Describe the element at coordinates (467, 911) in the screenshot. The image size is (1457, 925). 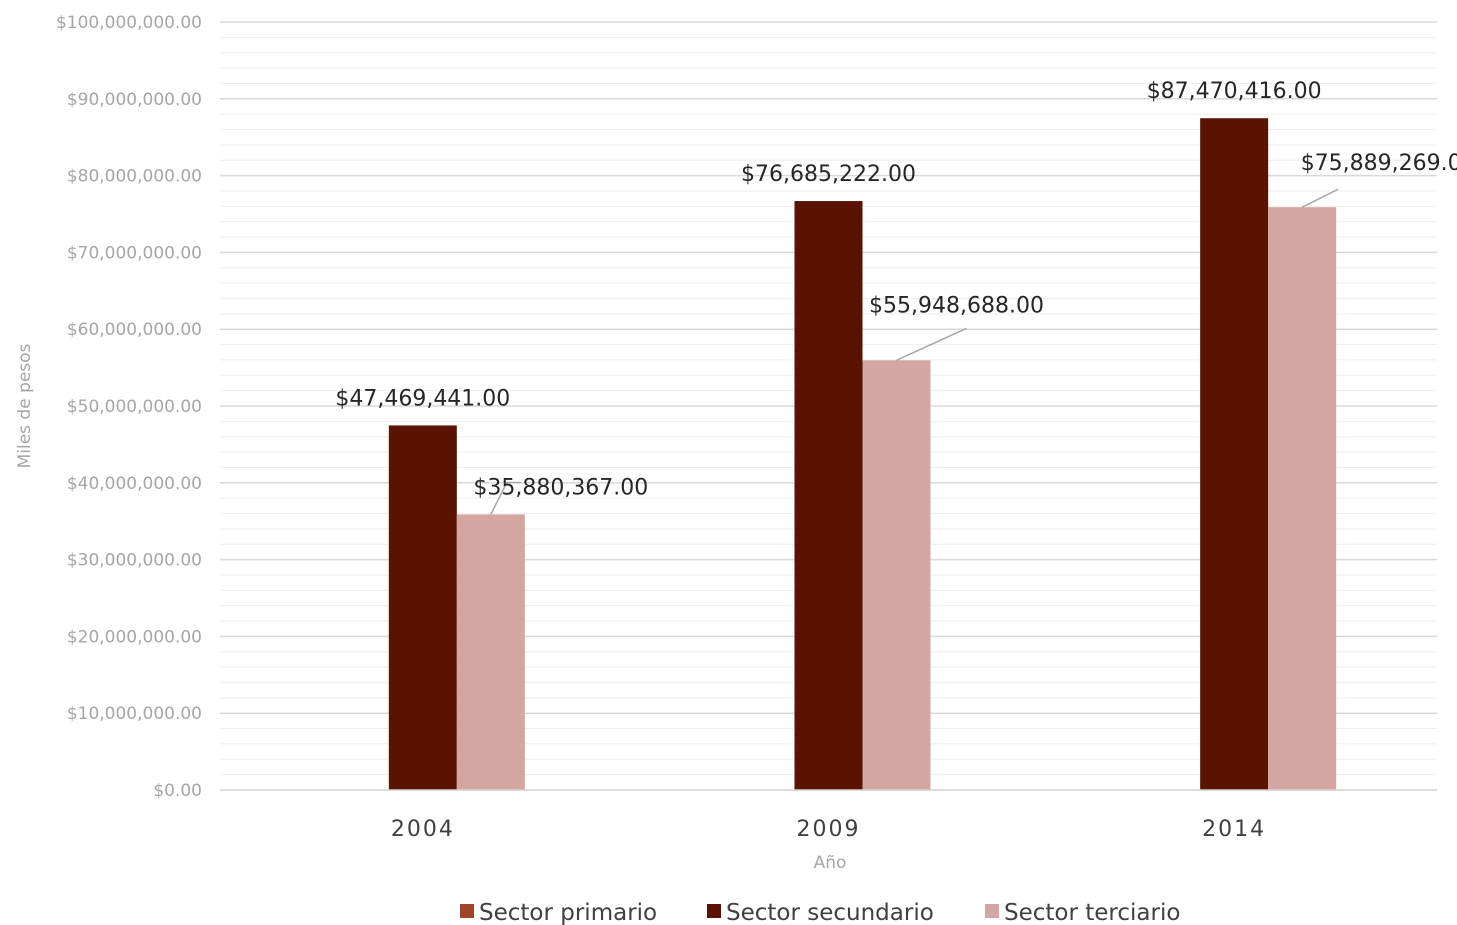
I see `legend-swatch-sector-primario` at that location.